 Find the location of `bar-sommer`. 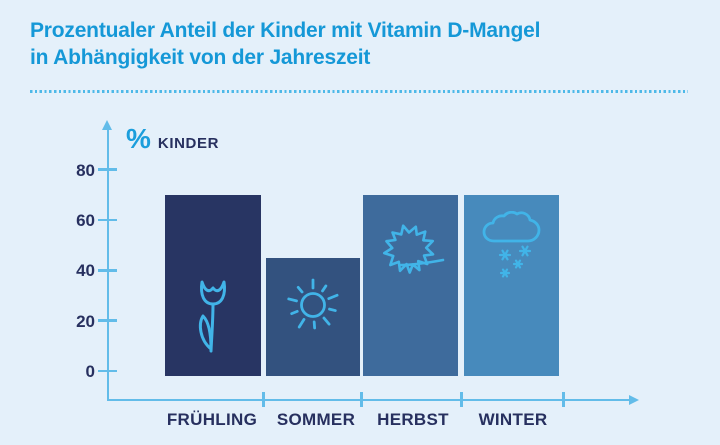

bar-sommer is located at coordinates (313, 316).